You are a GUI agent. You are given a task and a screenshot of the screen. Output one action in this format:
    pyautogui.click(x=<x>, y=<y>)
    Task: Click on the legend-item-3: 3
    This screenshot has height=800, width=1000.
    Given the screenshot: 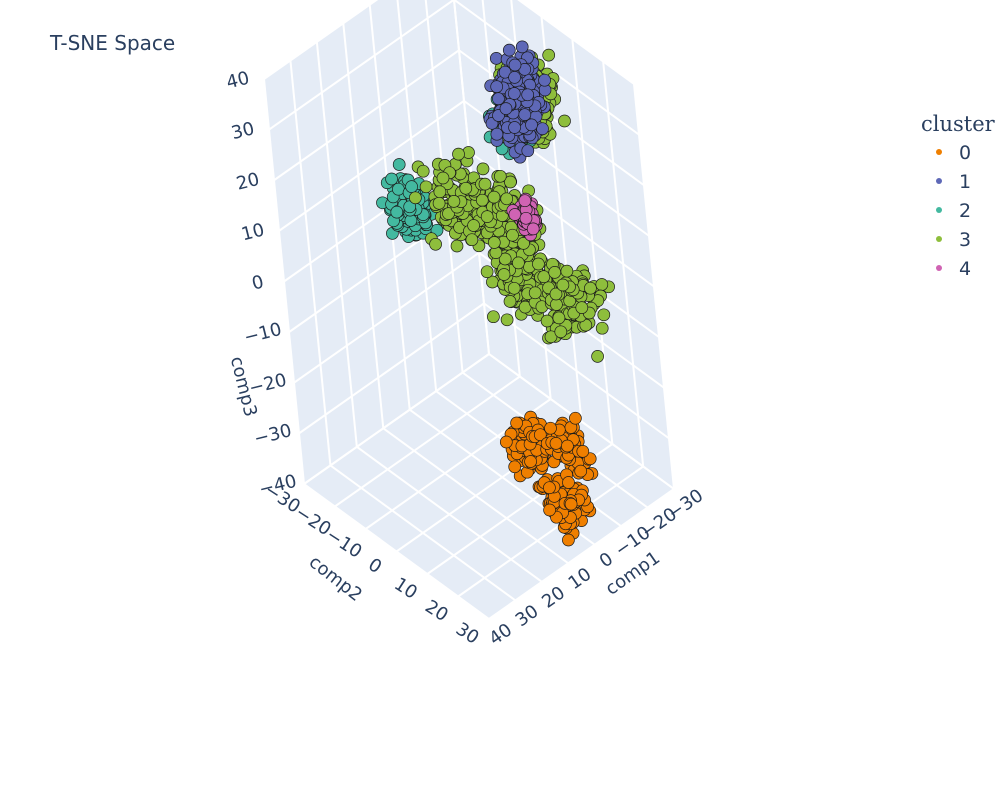 What is the action you would take?
    pyautogui.click(x=953, y=240)
    